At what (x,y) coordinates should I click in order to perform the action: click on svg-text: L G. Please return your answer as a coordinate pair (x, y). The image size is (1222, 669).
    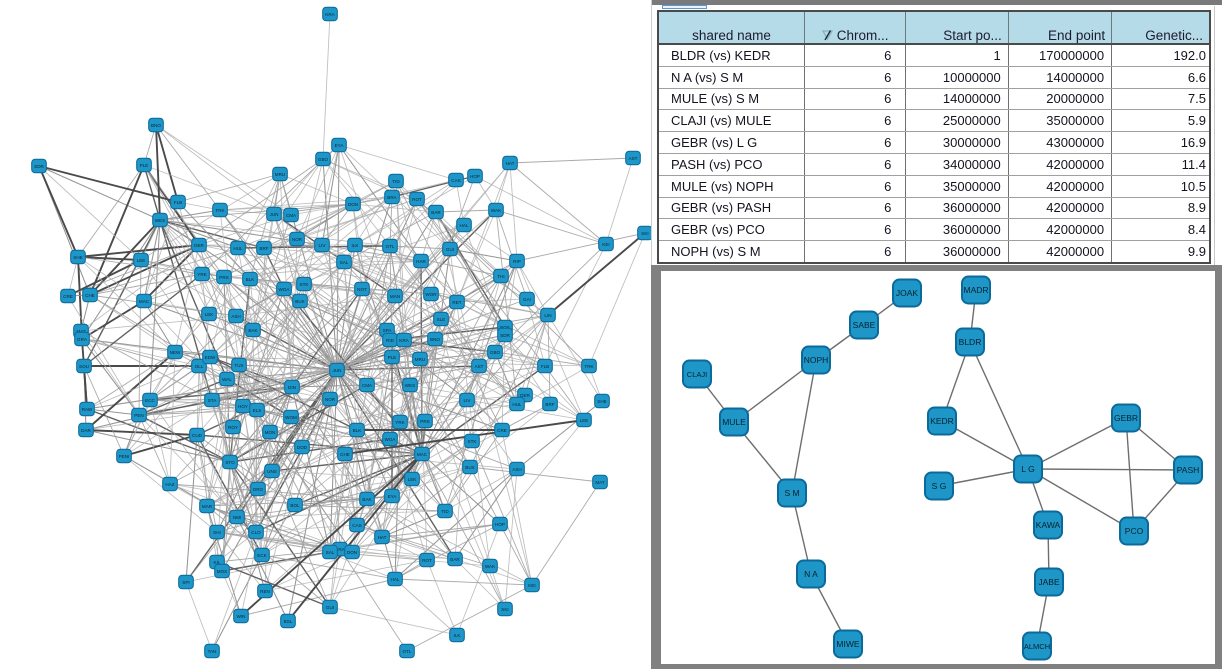
    Looking at the image, I should click on (1027, 469).